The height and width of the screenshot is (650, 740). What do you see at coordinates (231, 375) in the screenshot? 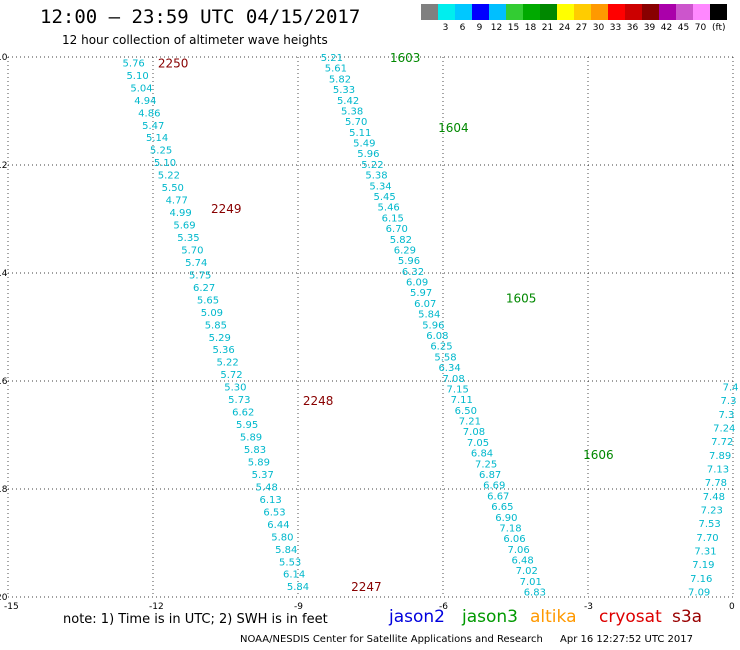
I see `wave-height-value: 5.72` at bounding box center [231, 375].